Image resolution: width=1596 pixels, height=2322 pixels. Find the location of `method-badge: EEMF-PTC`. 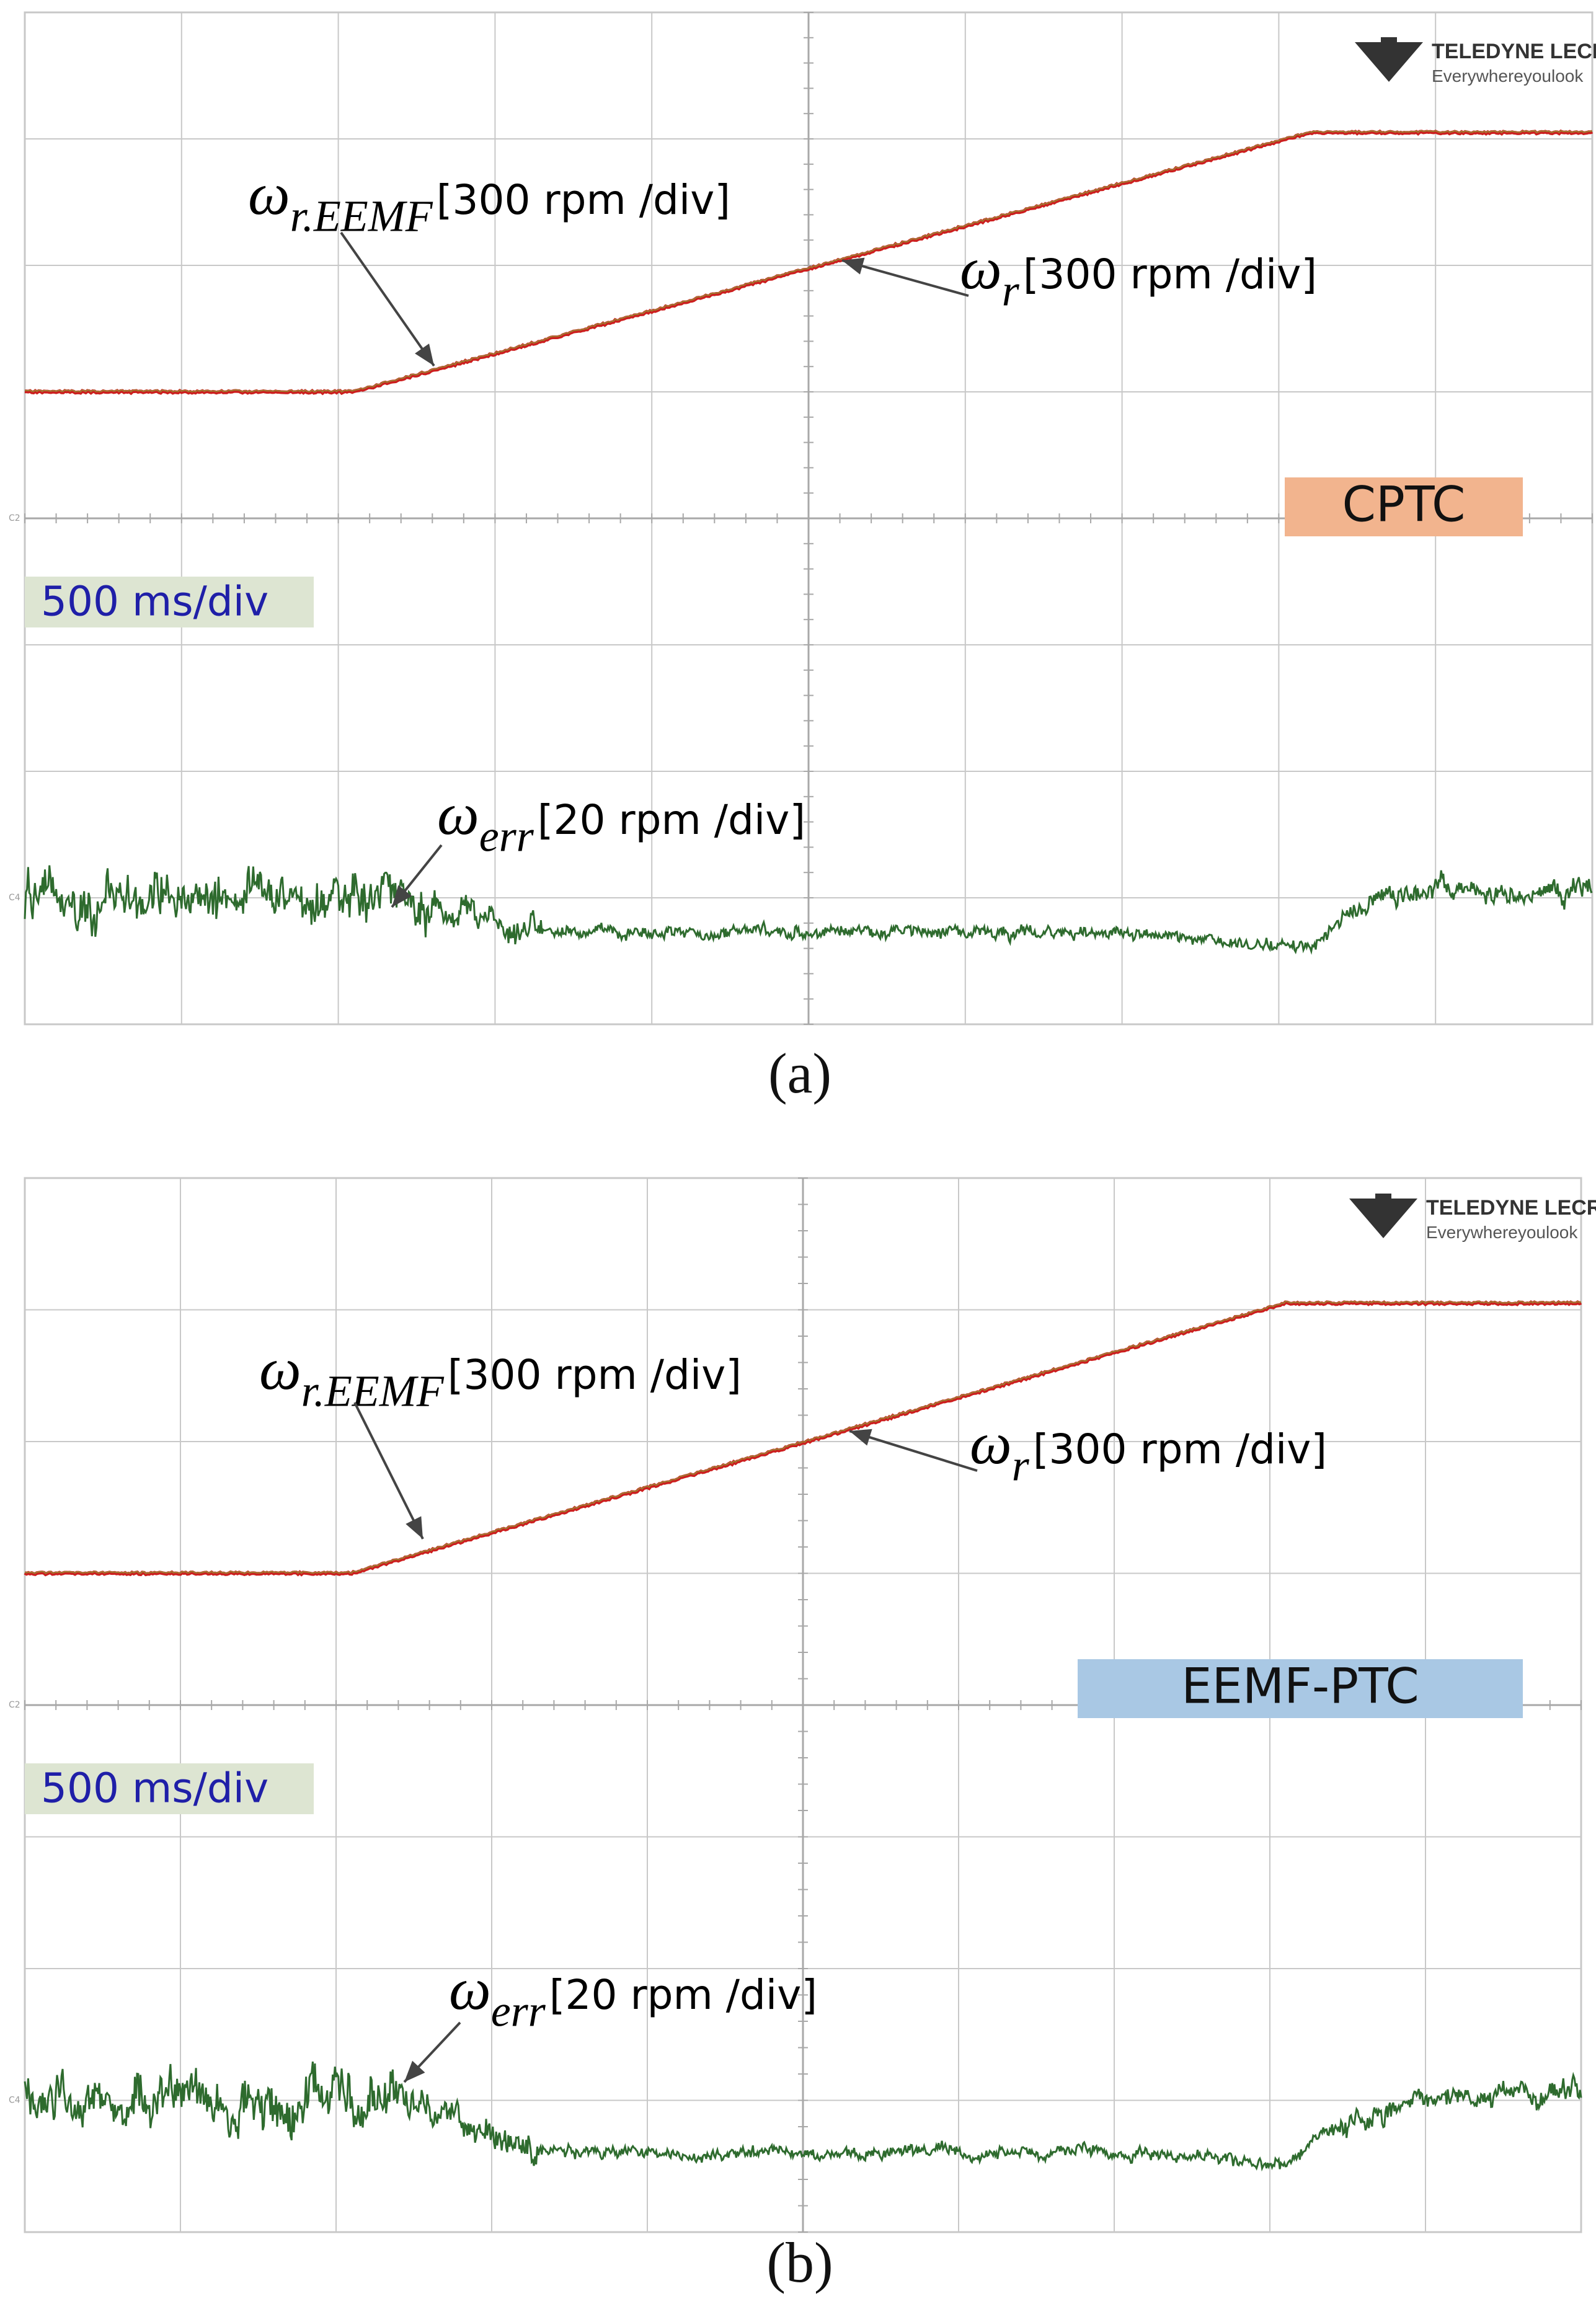

method-badge: EEMF-PTC is located at coordinates (1300, 1688).